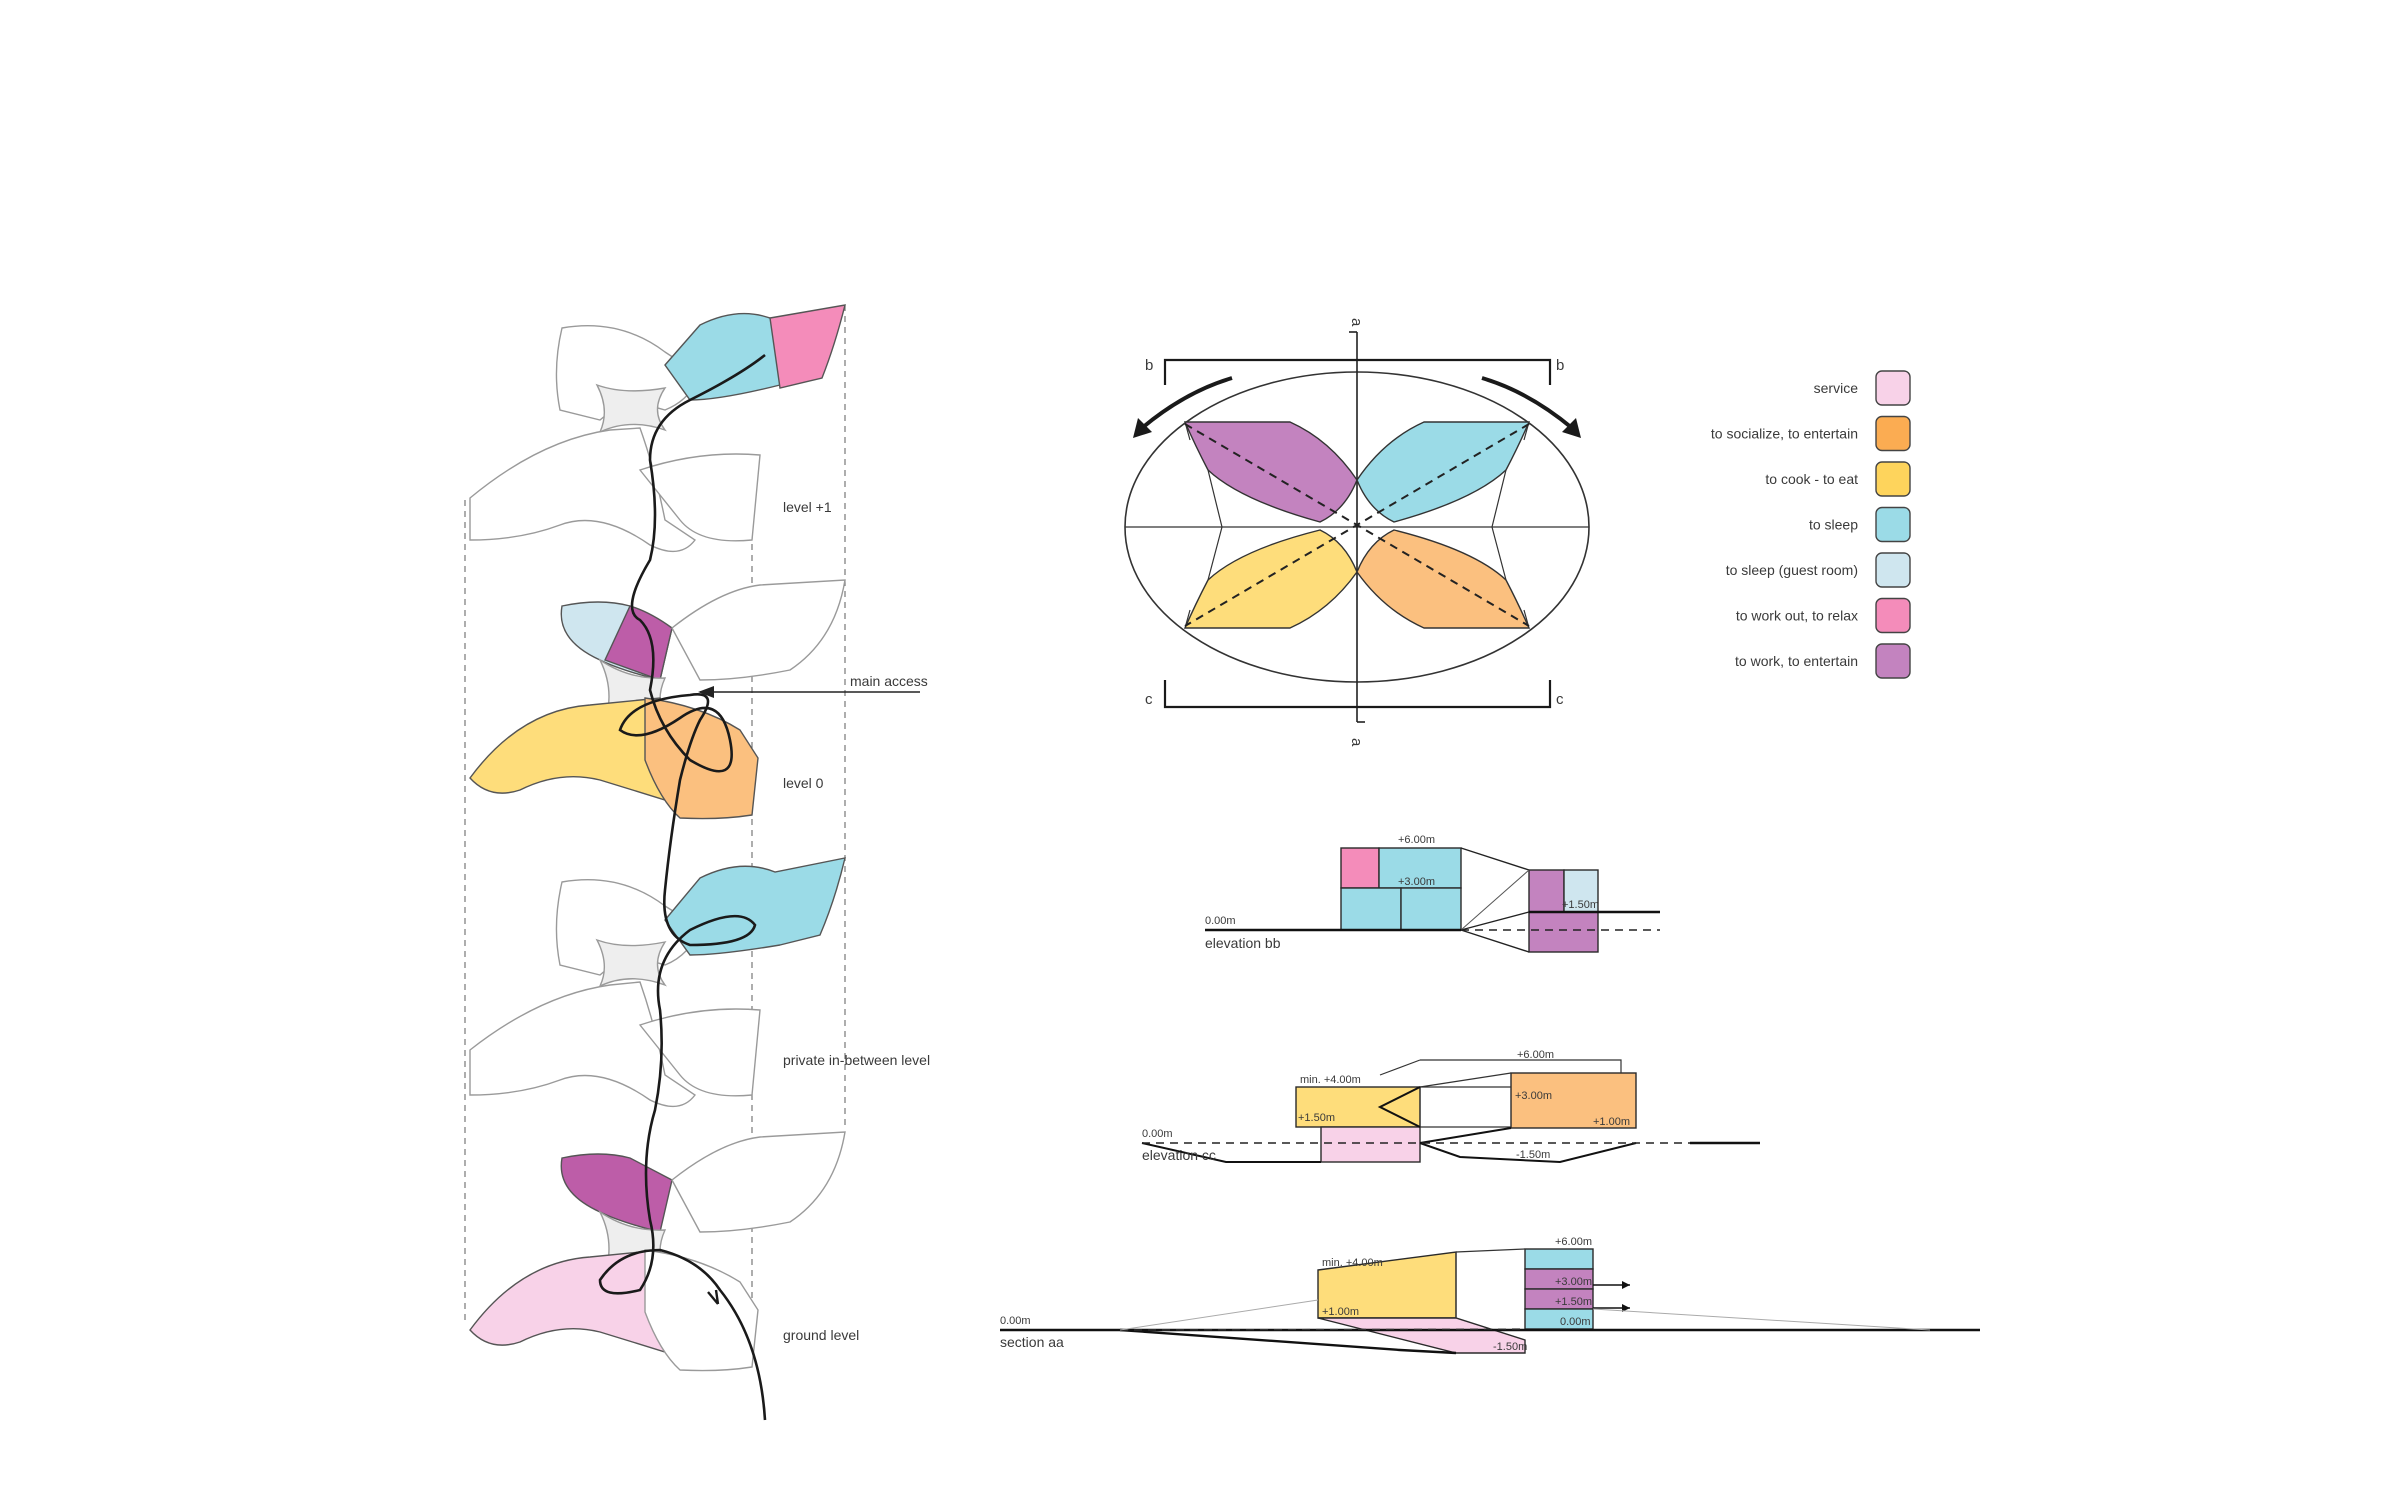 This screenshot has width=2400, height=1500. I want to click on plan-zone-cook, so click(1270, 579).